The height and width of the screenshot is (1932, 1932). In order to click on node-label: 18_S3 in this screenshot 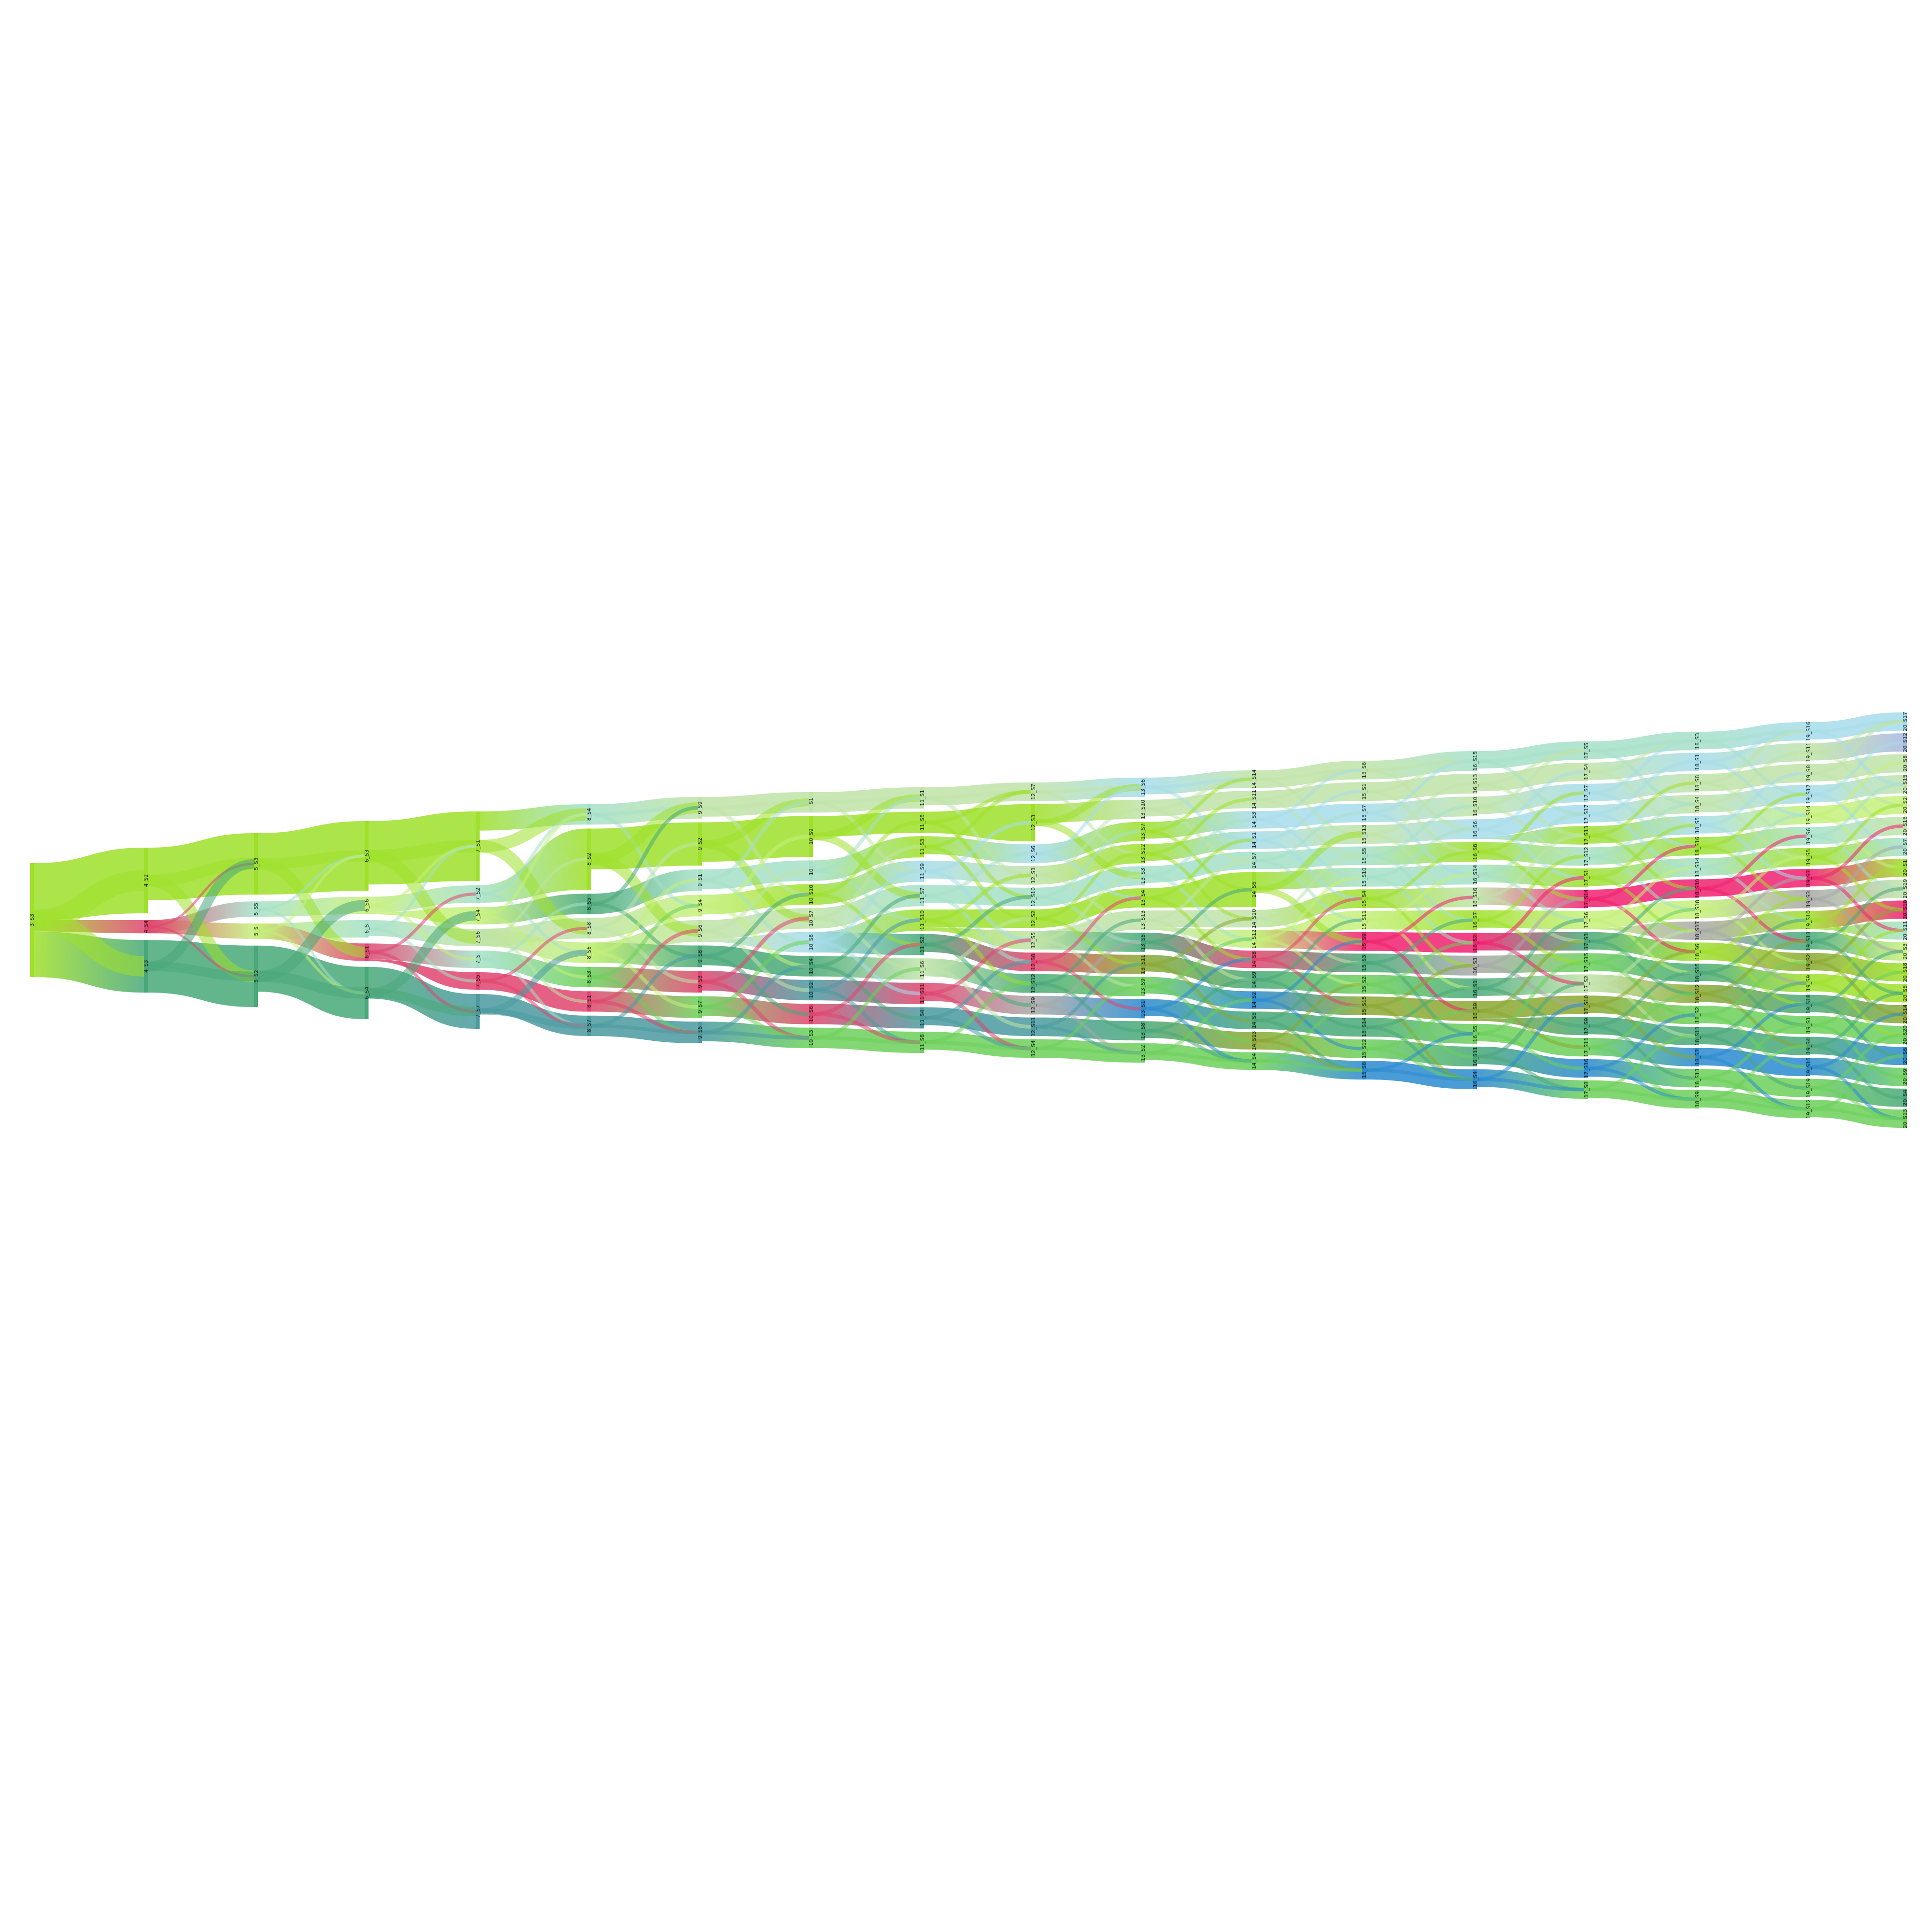, I will do `click(1697, 741)`.